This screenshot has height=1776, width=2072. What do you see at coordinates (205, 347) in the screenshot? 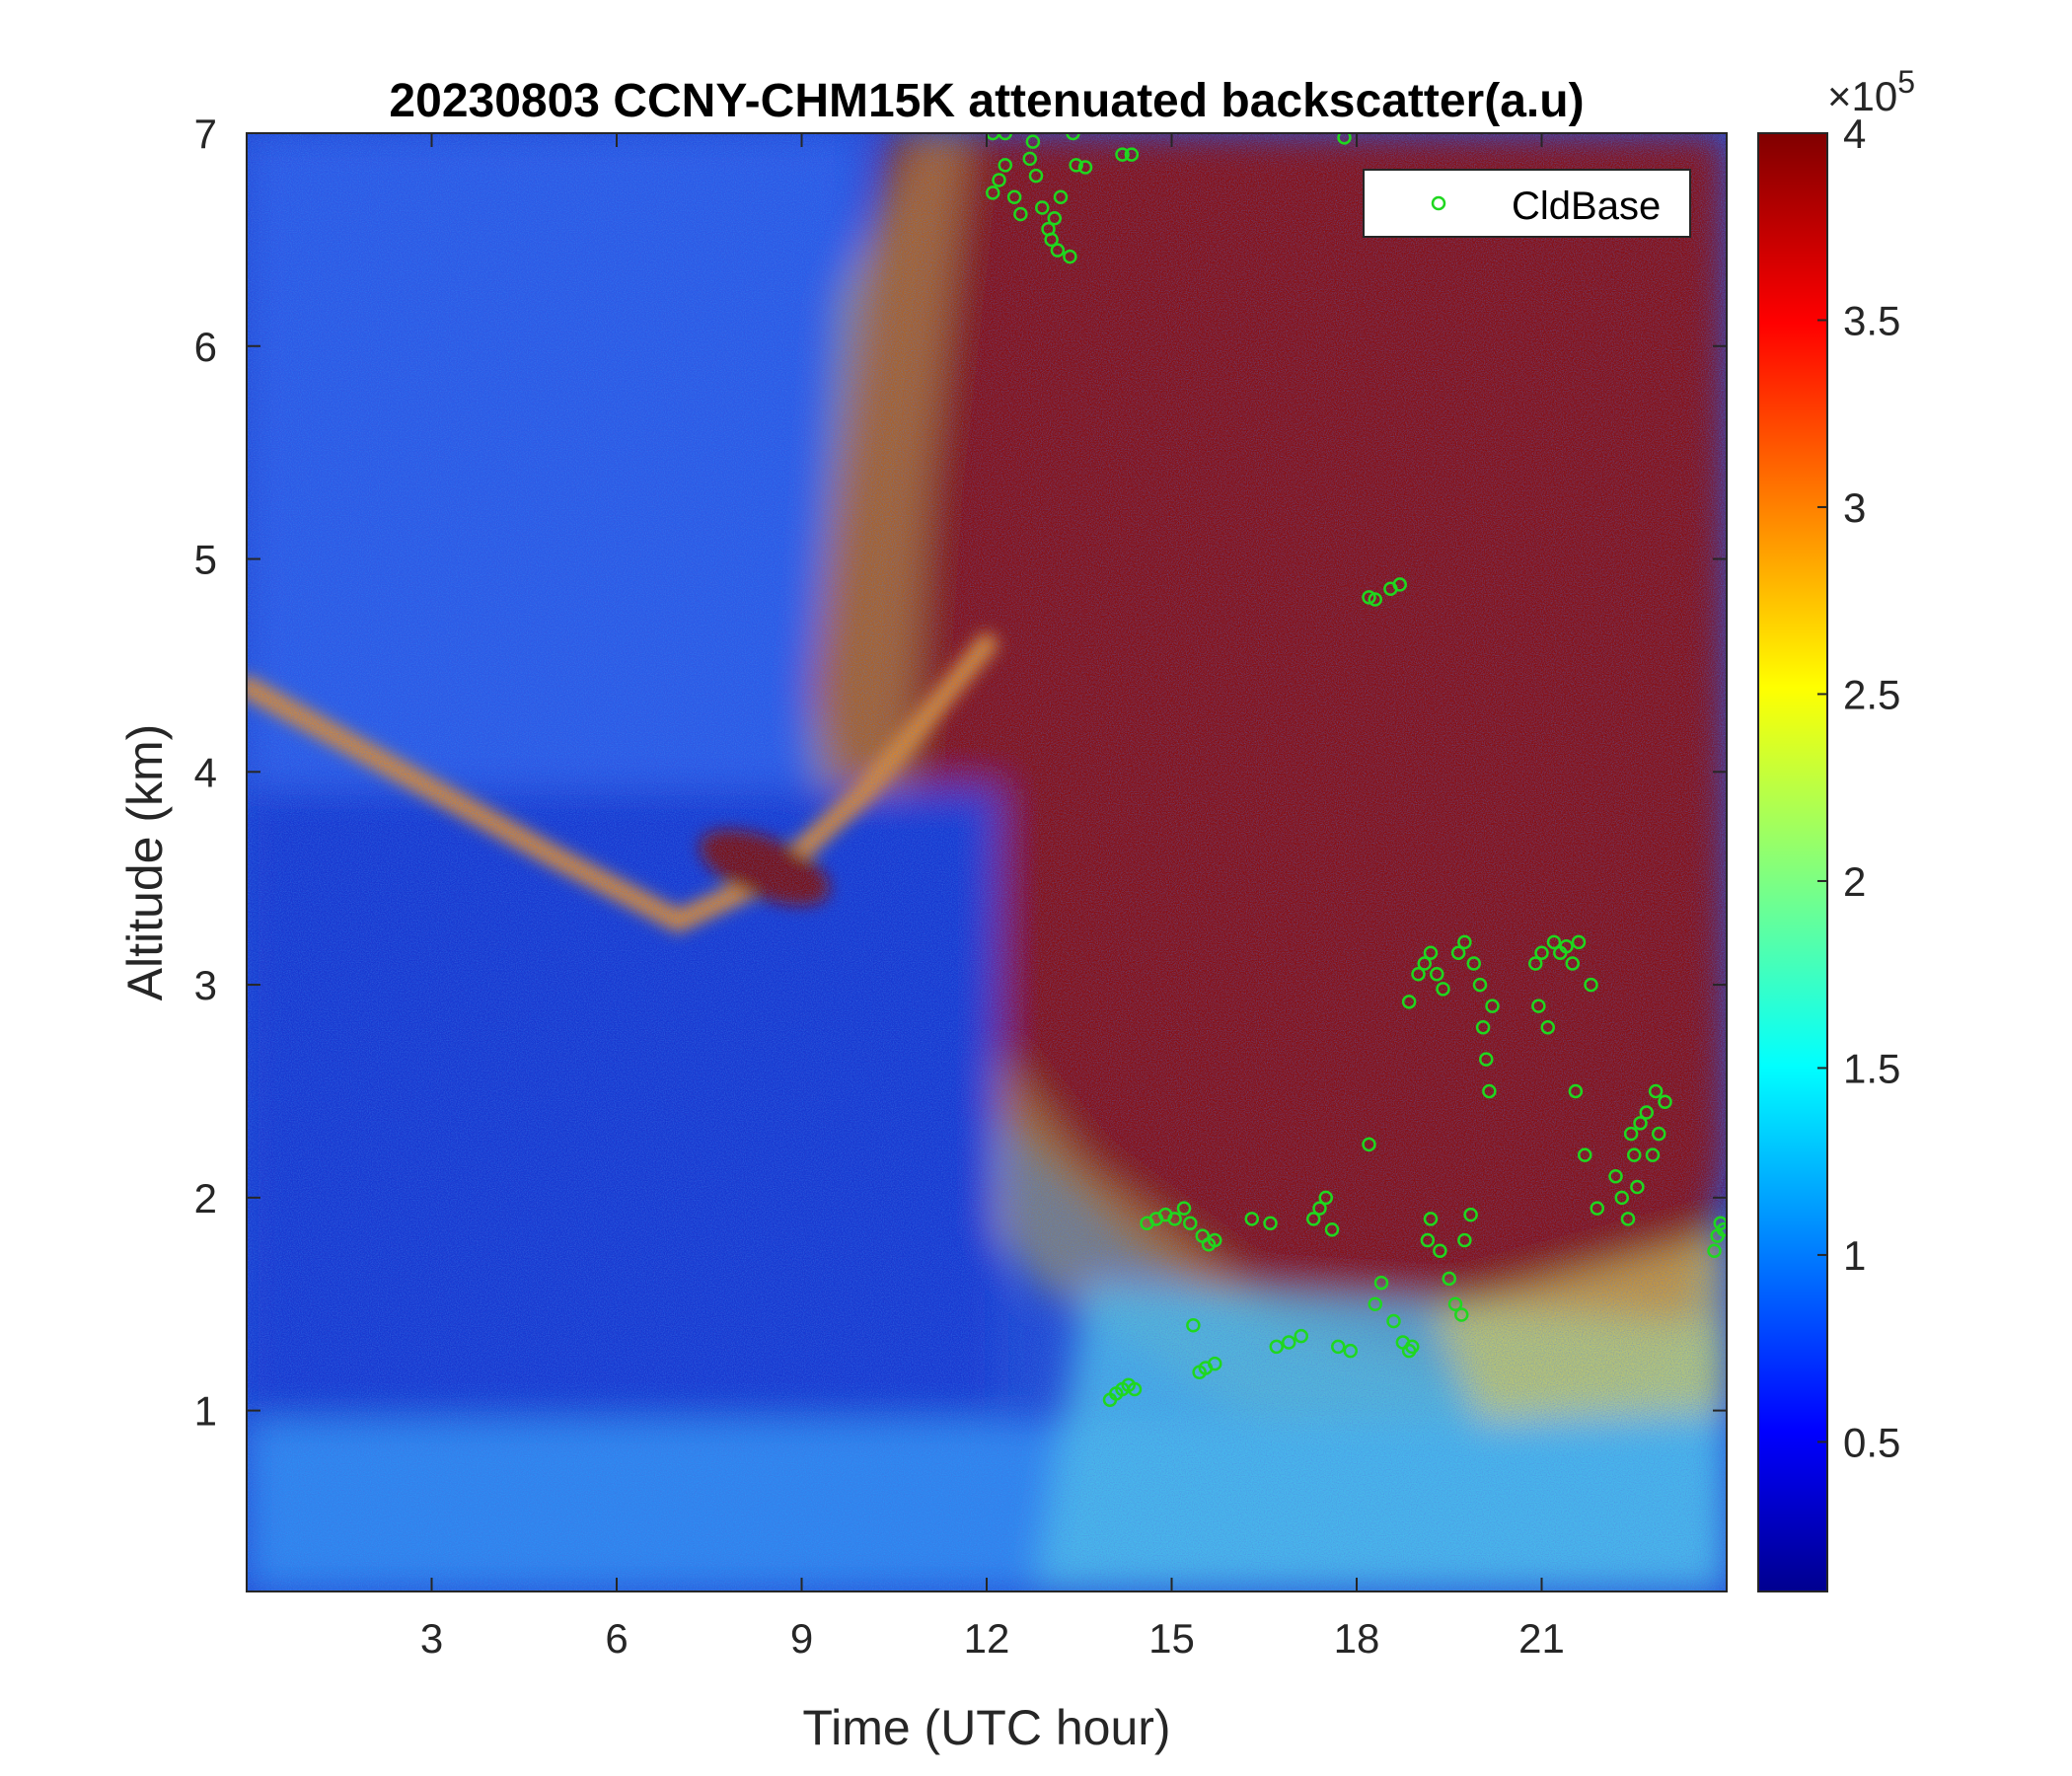
I see `y-tick-label: 6` at bounding box center [205, 347].